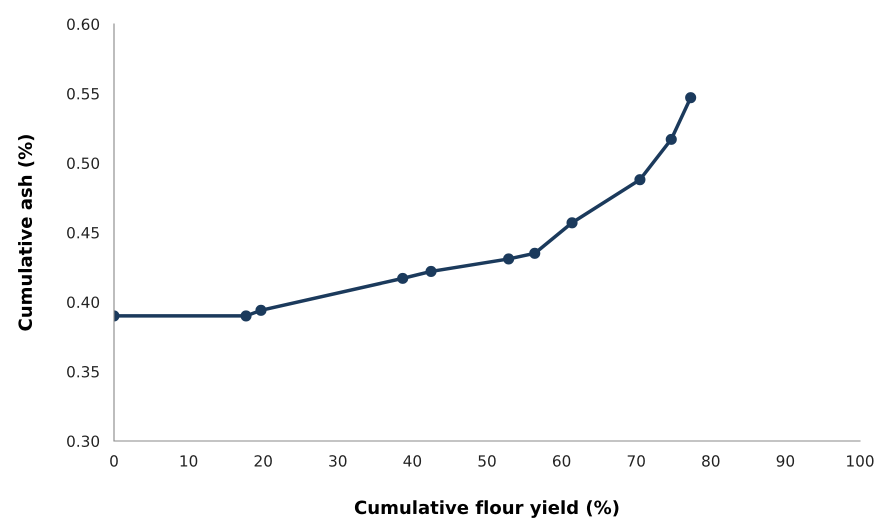 This screenshot has height=529, width=881. Describe the element at coordinates (860, 461) in the screenshot. I see `x-tick-label: 100` at that location.